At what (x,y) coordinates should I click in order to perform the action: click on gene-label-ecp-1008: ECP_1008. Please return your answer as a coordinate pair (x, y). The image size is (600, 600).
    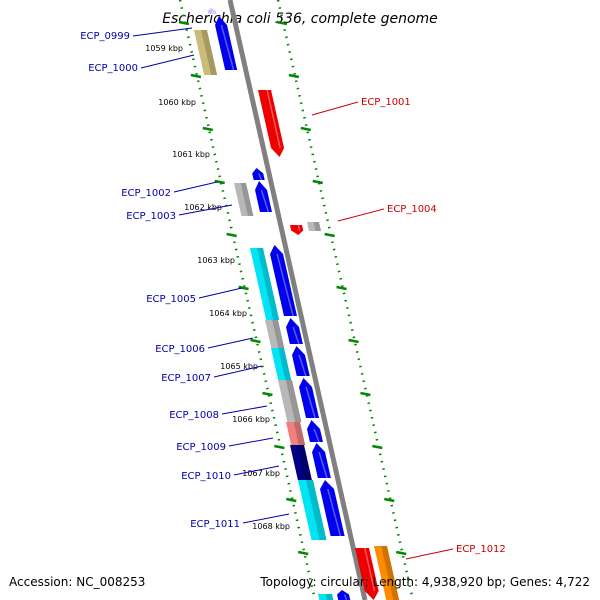
    Looking at the image, I should click on (194, 415).